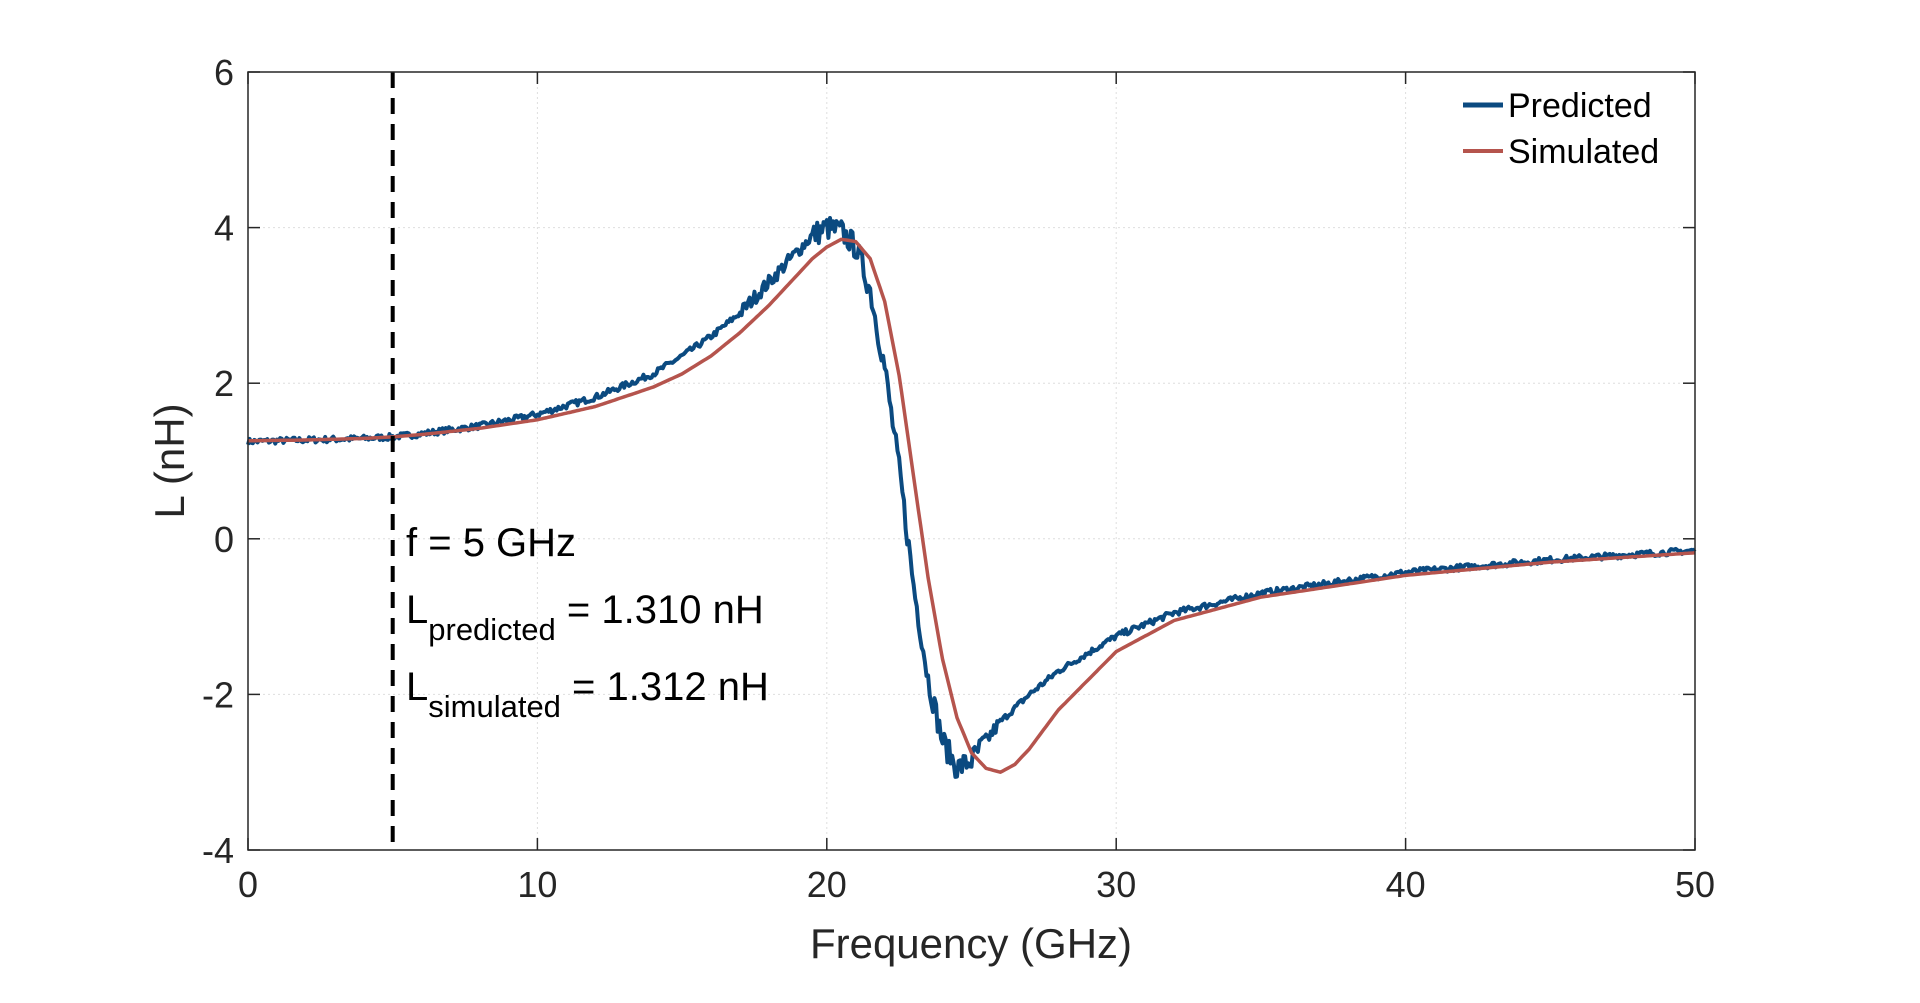 Image resolution: width=1920 pixels, height=1003 pixels. I want to click on annotation-simulated-value: = 1.312 nH, so click(665, 687).